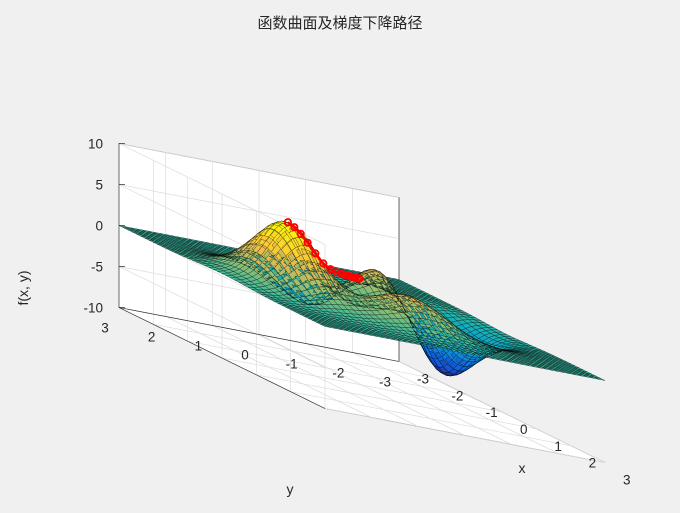 This screenshot has height=513, width=680. Describe the element at coordinates (385, 382) in the screenshot. I see `y-tick-label: -3` at that location.